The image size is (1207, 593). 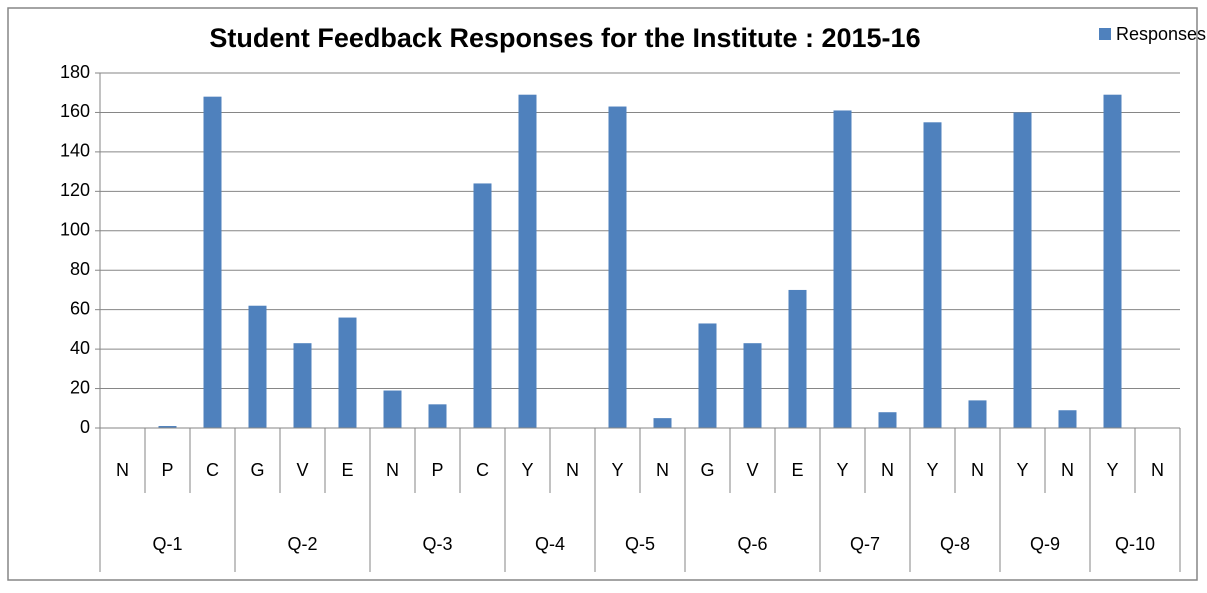 What do you see at coordinates (1045, 544) in the screenshot?
I see `group-label: Q-9` at bounding box center [1045, 544].